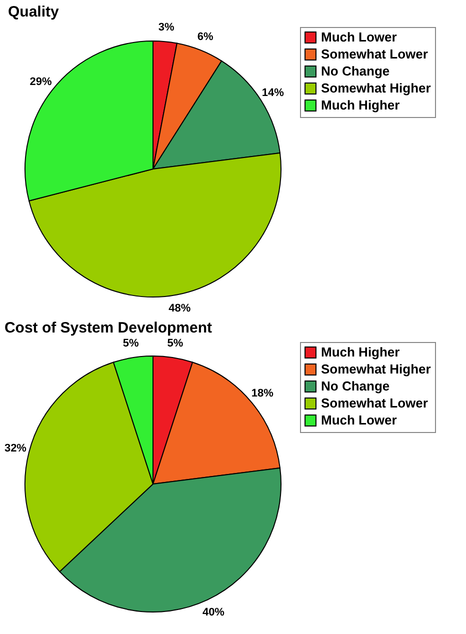  I want to click on chart-title: Quality, so click(34, 12).